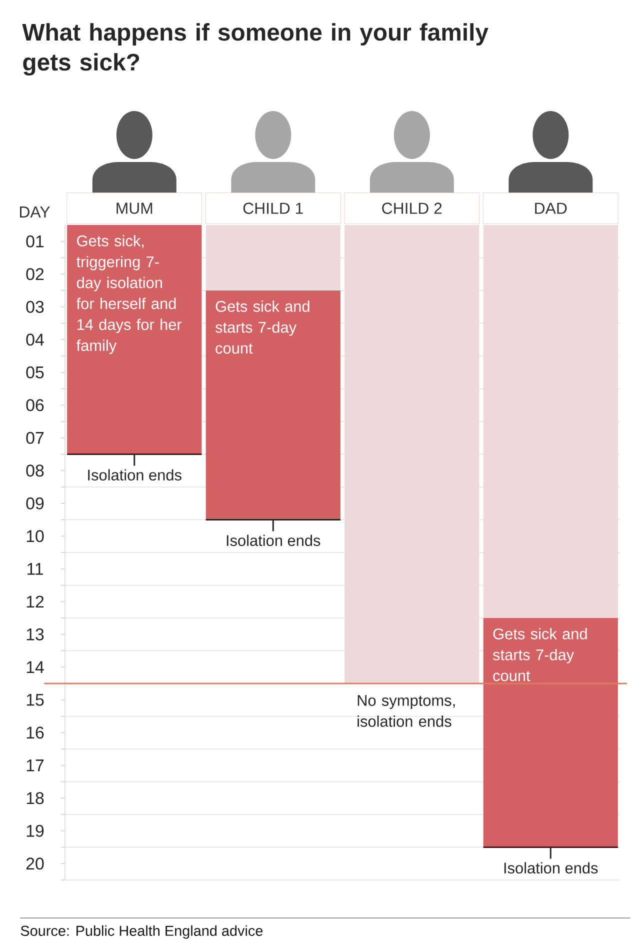  Describe the element at coordinates (35, 667) in the screenshot. I see `y-tick-label: 14` at that location.